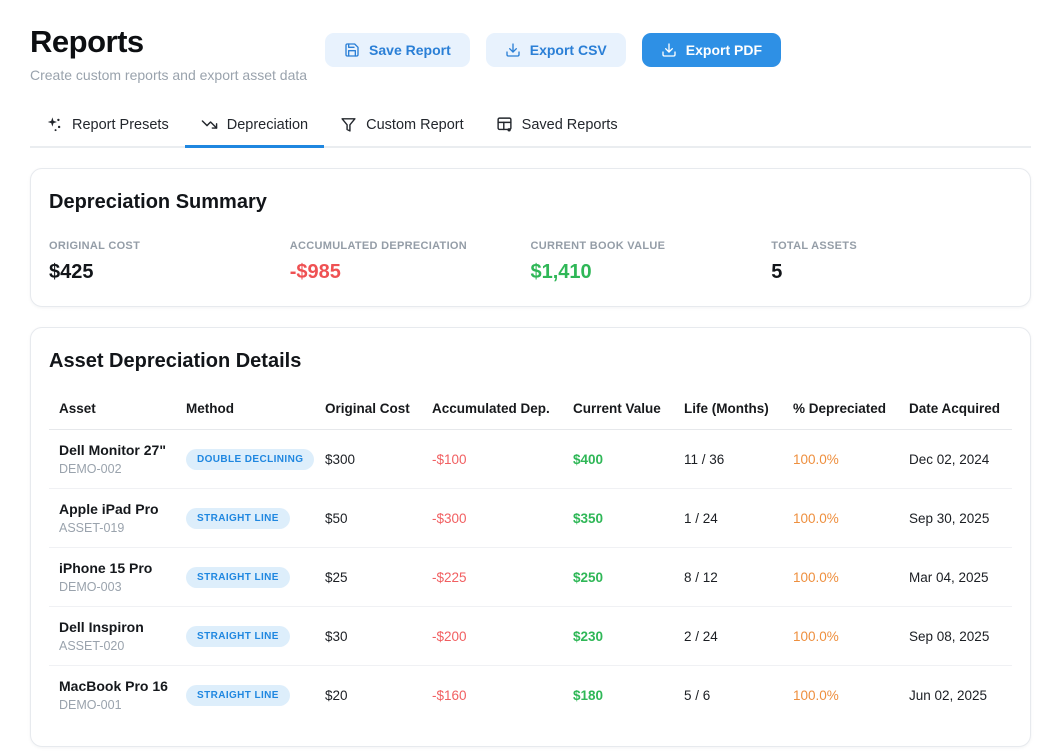 The width and height of the screenshot is (1045, 753). I want to click on sparkles-icon, so click(54, 124).